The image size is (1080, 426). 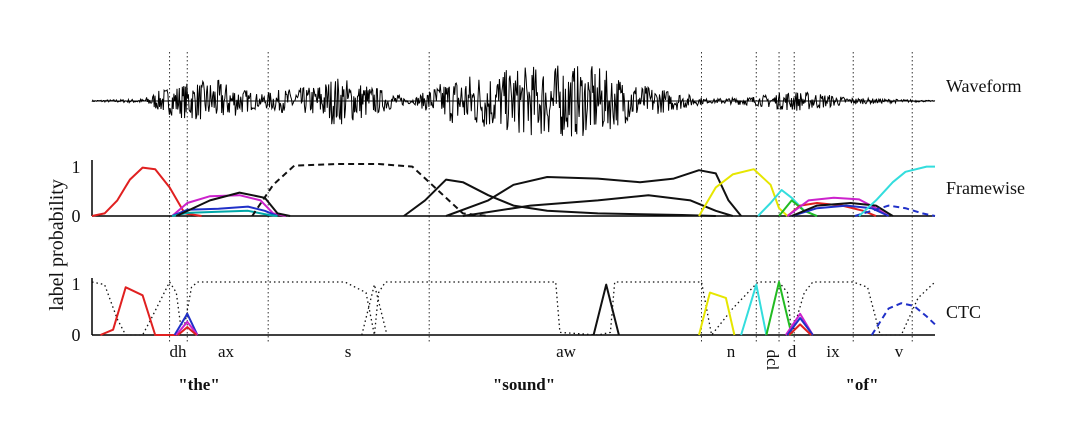 I want to click on word-labels: "the" "sound" "of", so click(x=528, y=384).